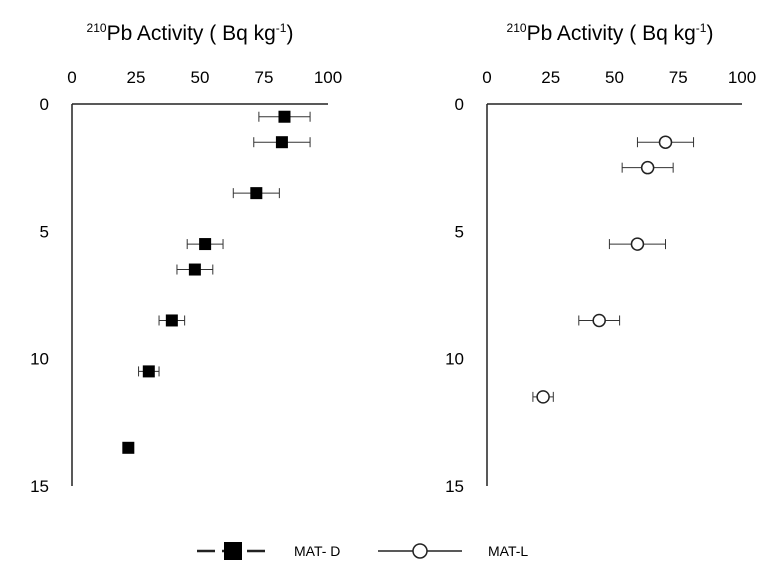  What do you see at coordinates (420, 551) in the screenshot?
I see `legend-marker-mat-l` at bounding box center [420, 551].